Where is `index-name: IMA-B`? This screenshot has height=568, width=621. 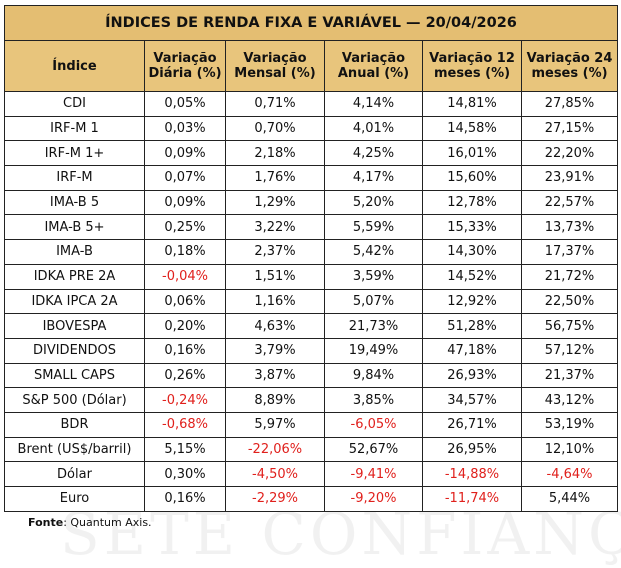
index-name: IMA-B is located at coordinates (74, 252).